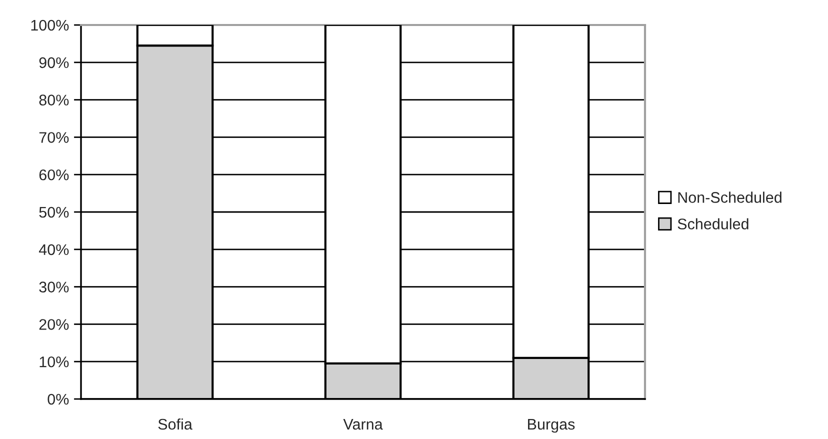 Image resolution: width=828 pixels, height=439 pixels. I want to click on y-tick-label: 0%, so click(58, 399).